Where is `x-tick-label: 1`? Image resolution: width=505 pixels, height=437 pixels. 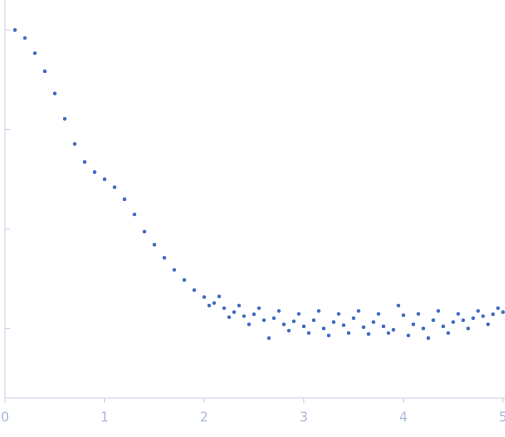 x-tick-label: 1 is located at coordinates (104, 418).